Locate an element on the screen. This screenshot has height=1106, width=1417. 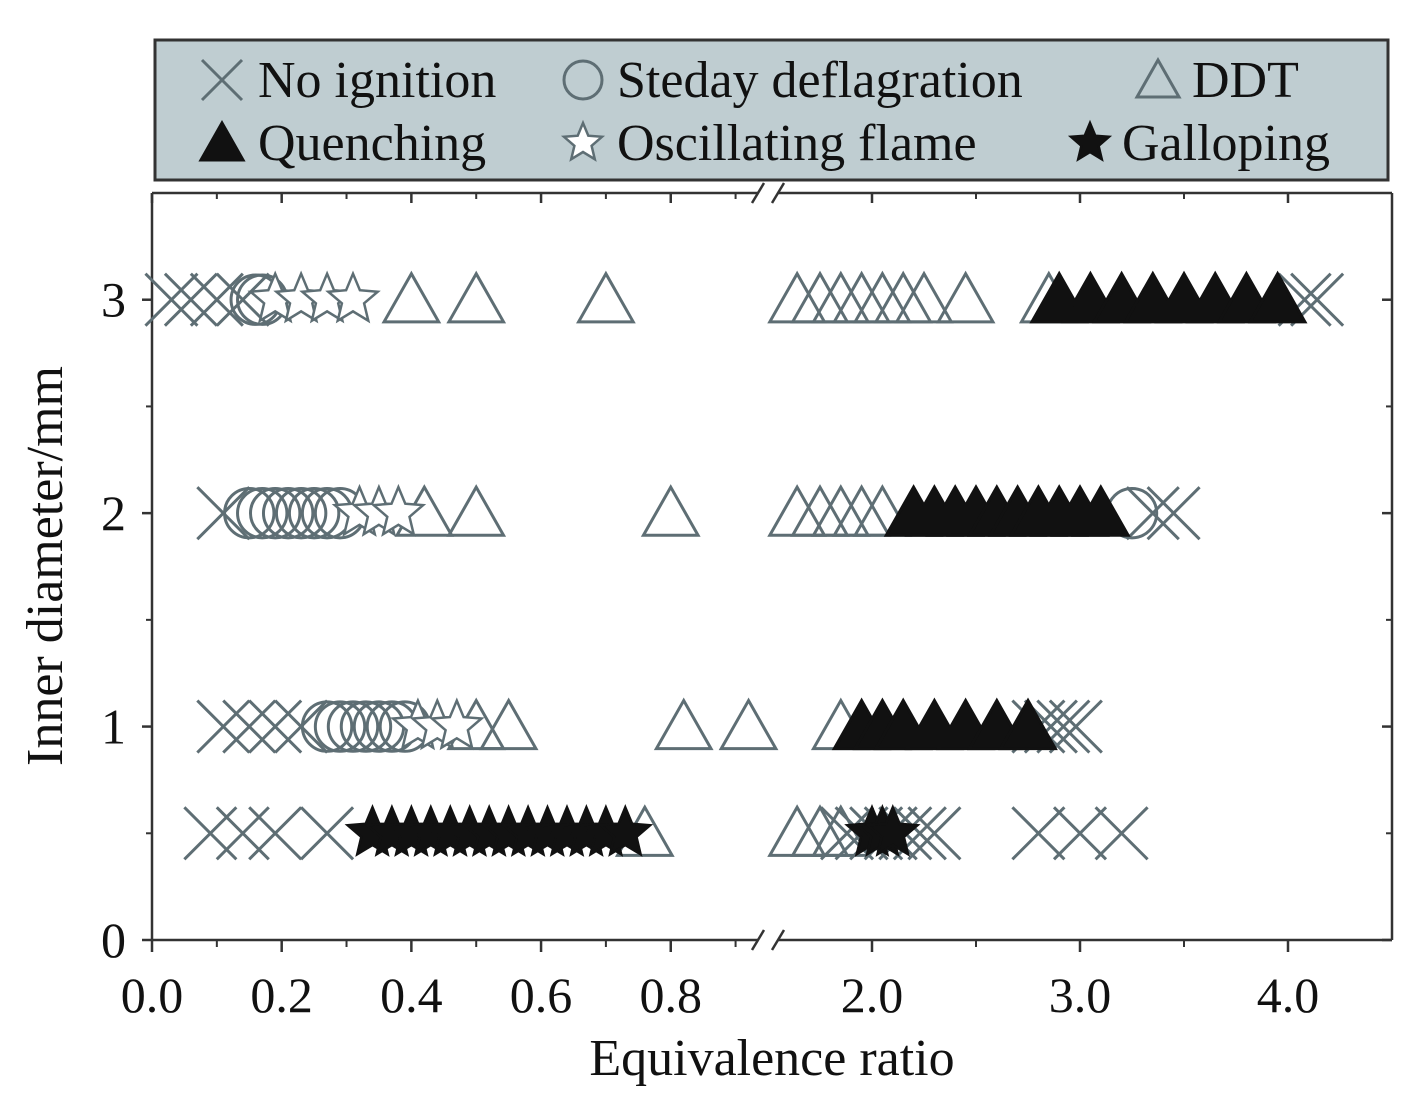
x-tick-label: 3.0 is located at coordinates (1080, 995).